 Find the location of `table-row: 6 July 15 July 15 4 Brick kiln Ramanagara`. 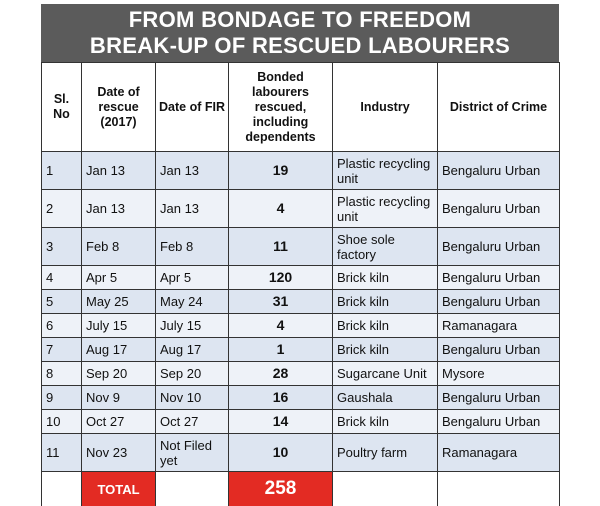

table-row: 6 July 15 July 15 4 Brick kiln Ramanagara is located at coordinates (300, 325).